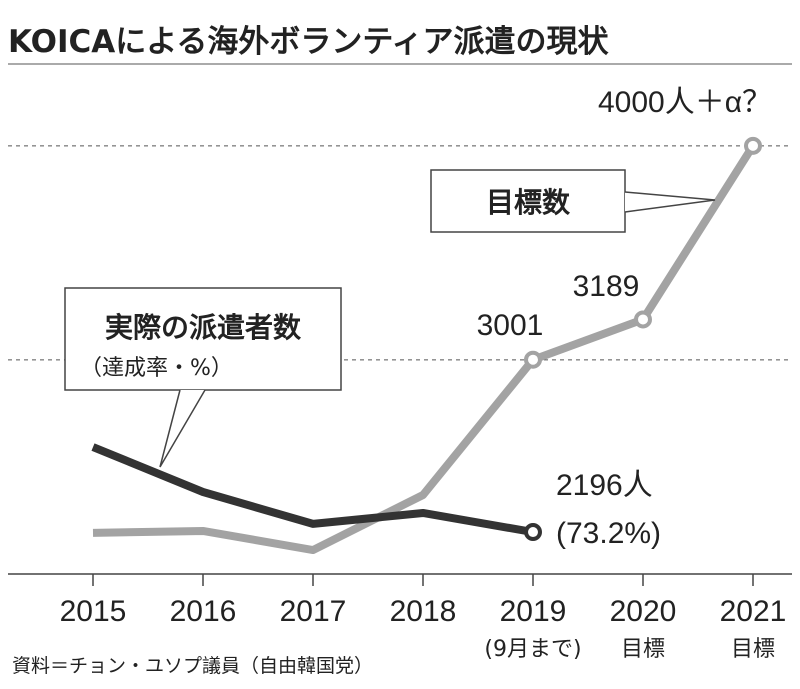 Image resolution: width=800 pixels, height=689 pixels. Describe the element at coordinates (203, 327) in the screenshot. I see `legend-label: 実際の派遣者数` at that location.